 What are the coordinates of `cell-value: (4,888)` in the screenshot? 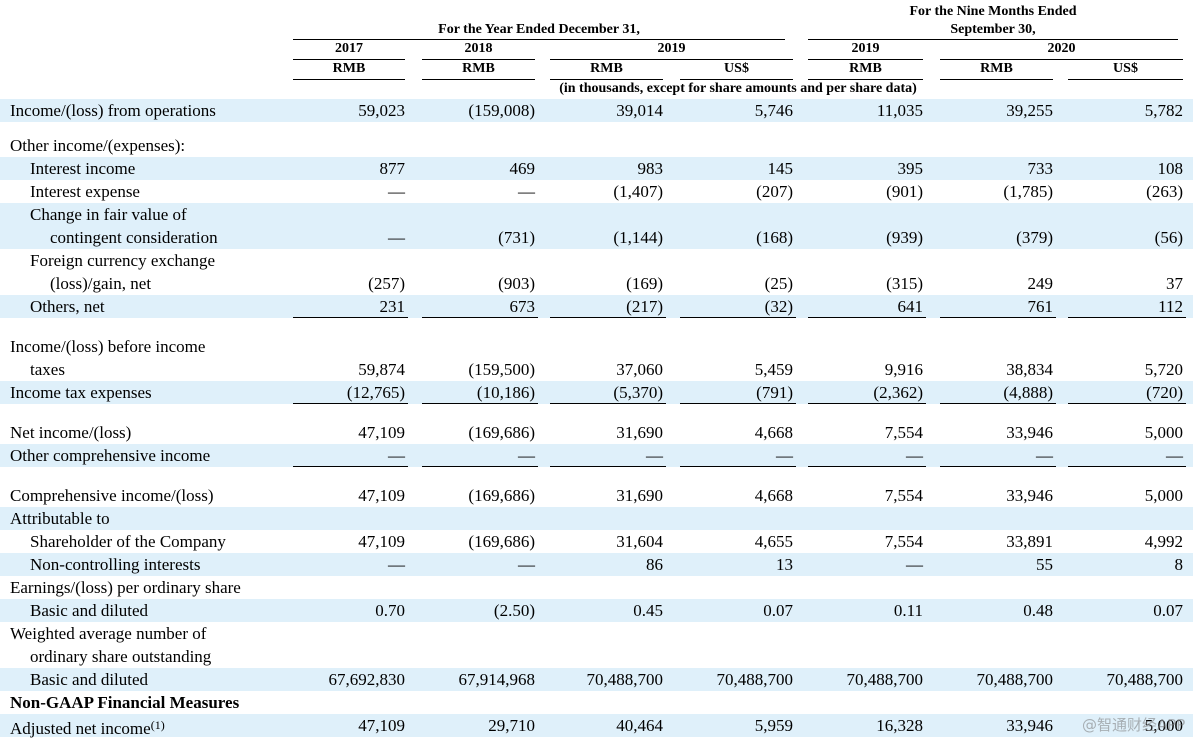 It's located at (1028, 392).